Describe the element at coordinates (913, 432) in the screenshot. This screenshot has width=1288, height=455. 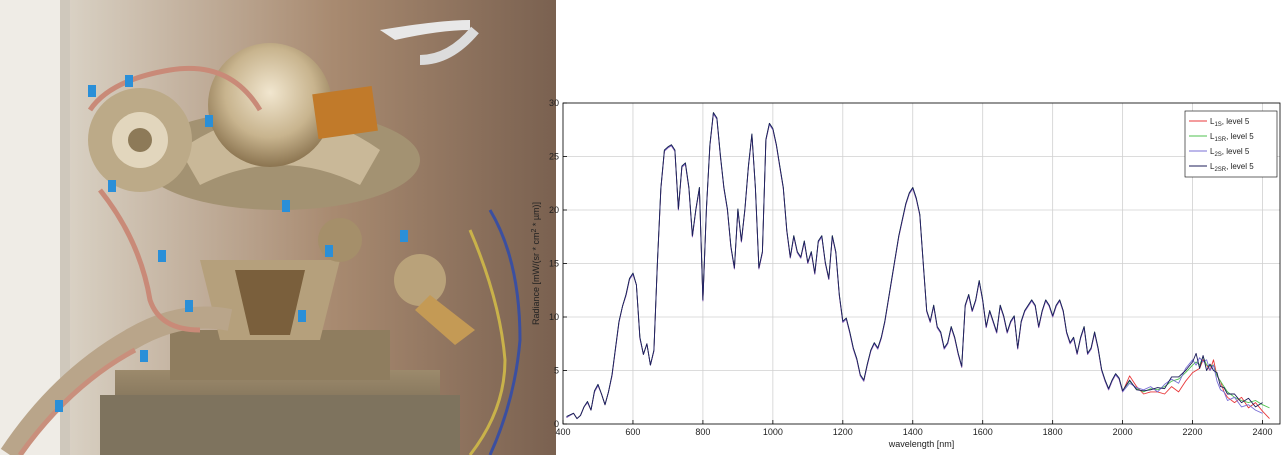
I see `x-tick-label: 1400` at that location.